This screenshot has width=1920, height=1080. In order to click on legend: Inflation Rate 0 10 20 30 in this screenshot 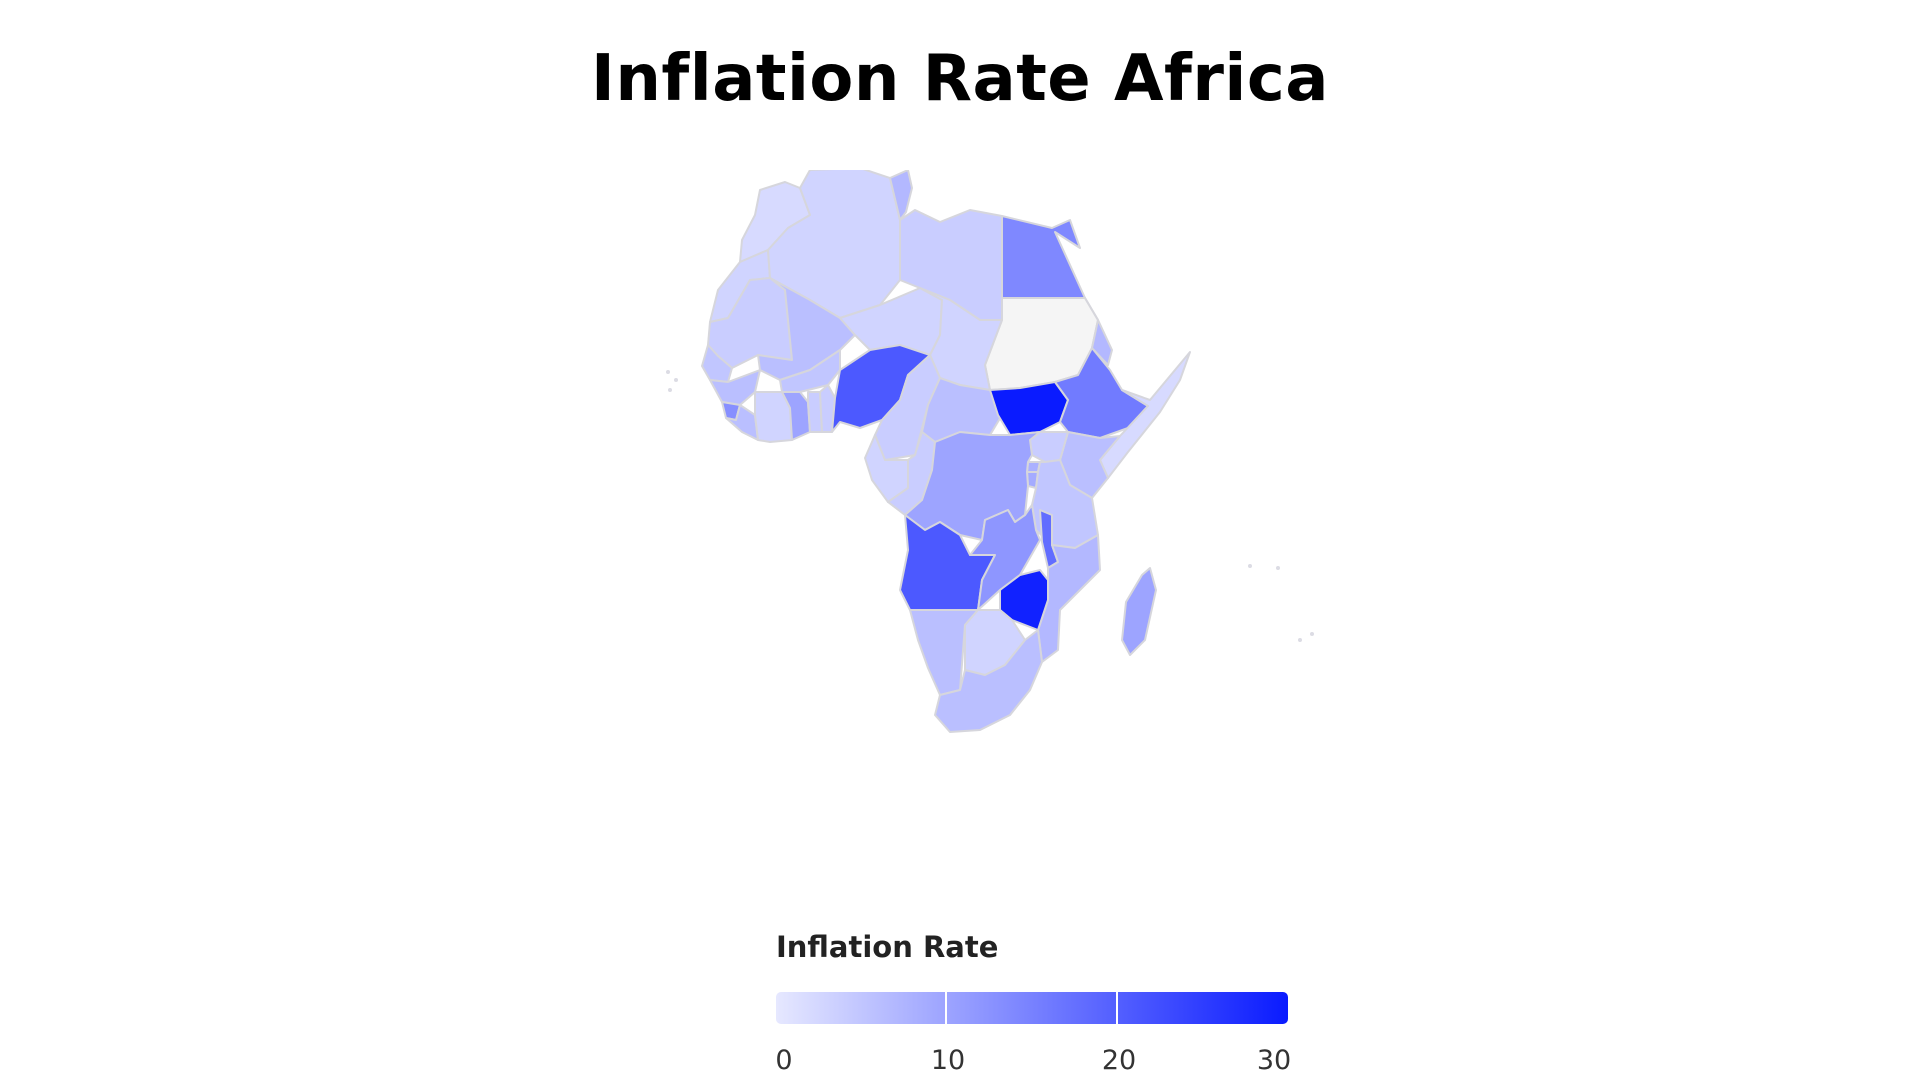, I will do `click(1035, 1003)`.